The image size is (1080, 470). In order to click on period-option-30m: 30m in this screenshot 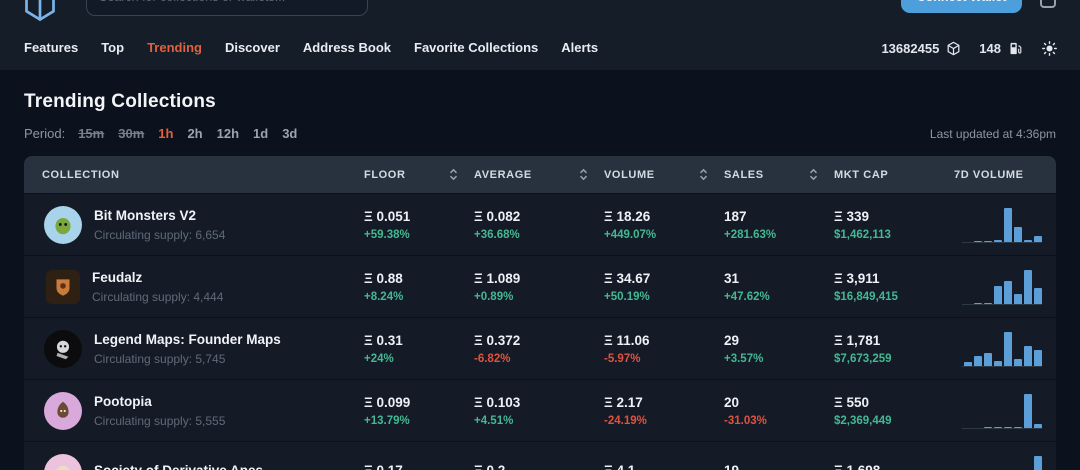, I will do `click(131, 133)`.